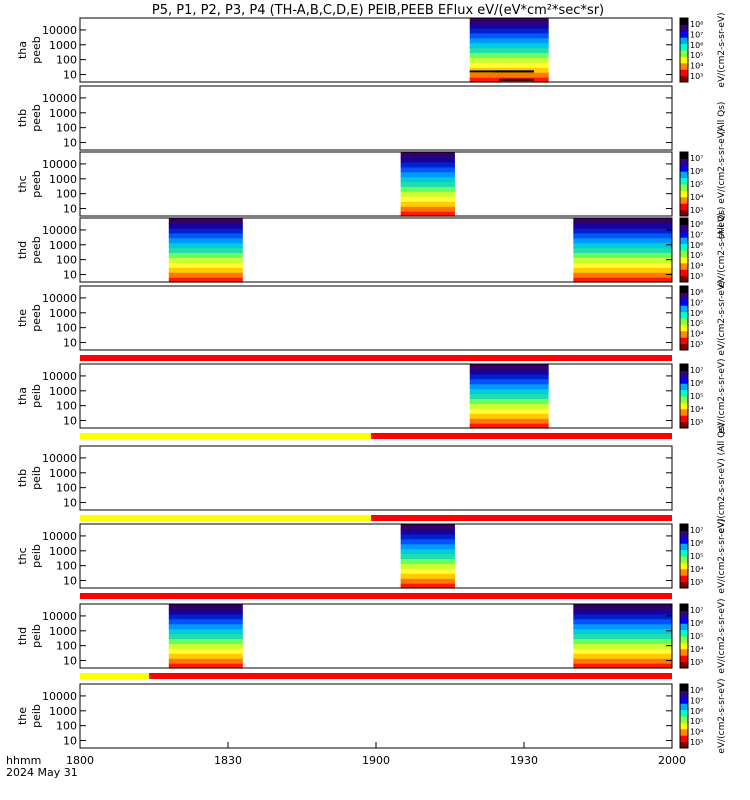 This screenshot has width=750, height=800. I want to click on colorbar-tick-thd-peeb-1: 10⁷, so click(696, 234).